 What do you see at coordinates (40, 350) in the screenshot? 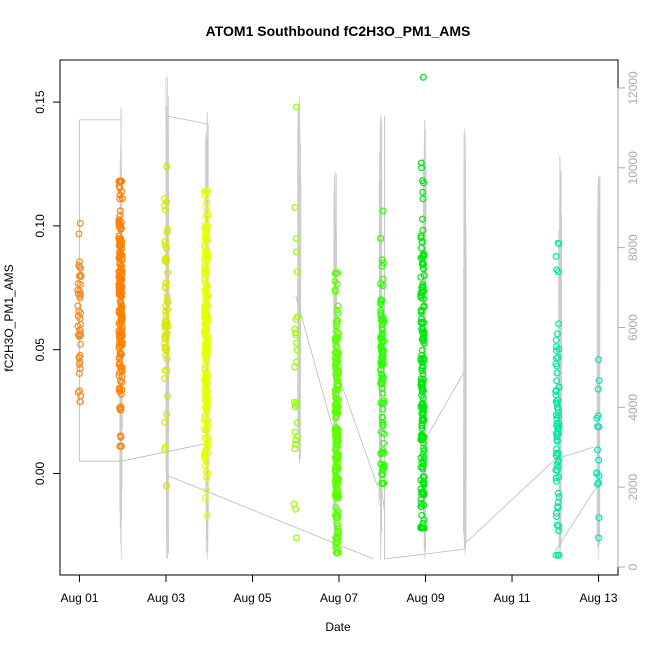
I see `y-left-tick-label: 0.05` at bounding box center [40, 350].